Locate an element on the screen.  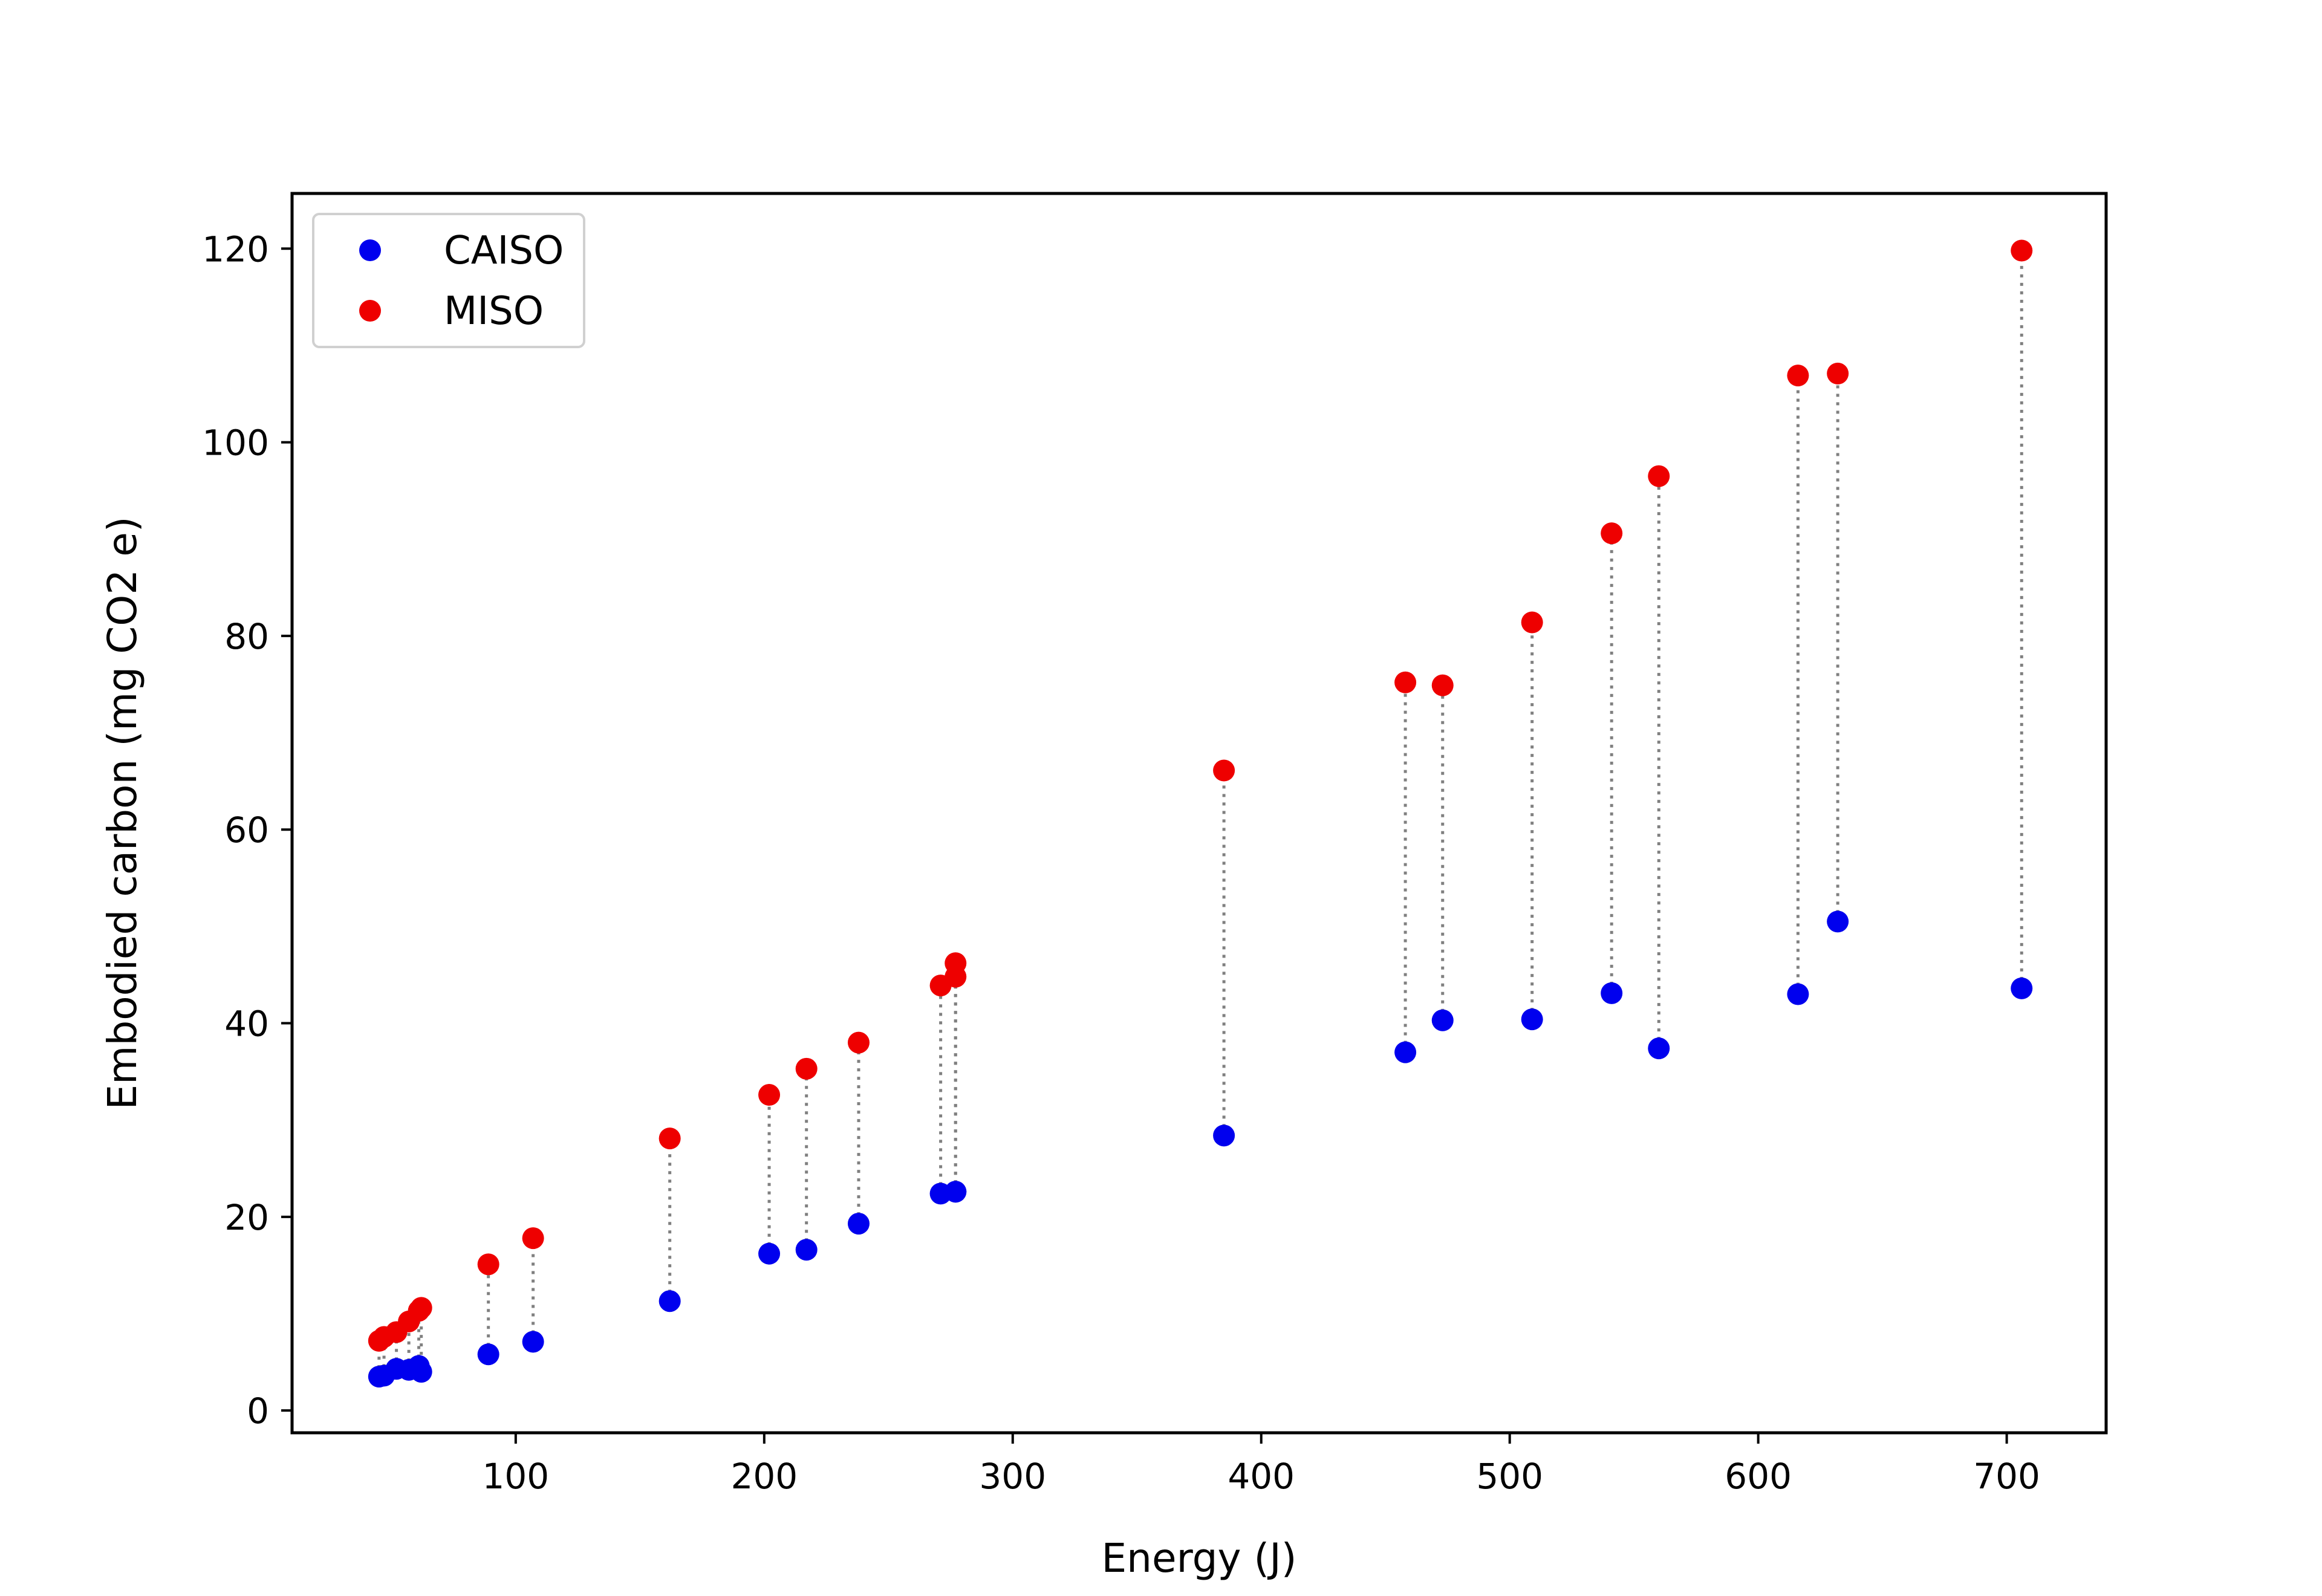
x-tick-label: 300 is located at coordinates (1012, 1476).